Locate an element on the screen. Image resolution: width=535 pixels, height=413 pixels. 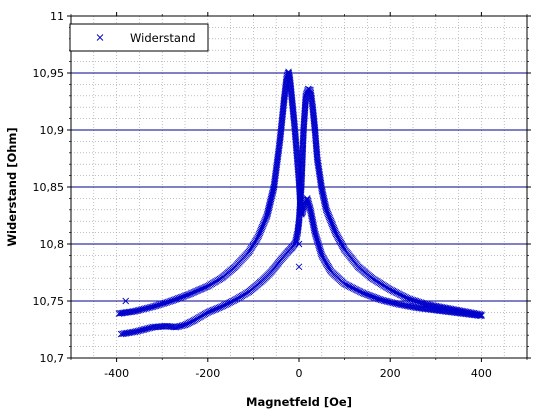
y-tick-label: 10,75 is located at coordinates (49, 301).